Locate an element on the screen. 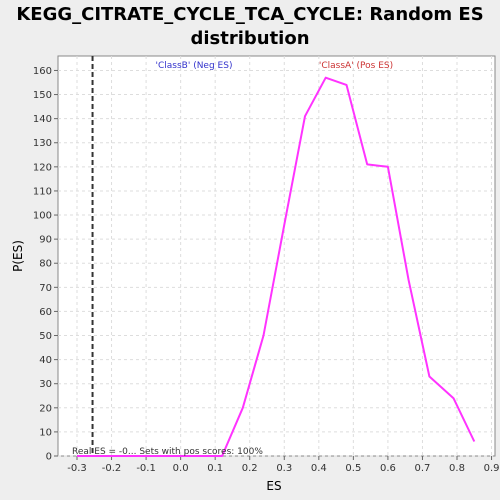  y-tick-label: 150 is located at coordinates (42, 95).